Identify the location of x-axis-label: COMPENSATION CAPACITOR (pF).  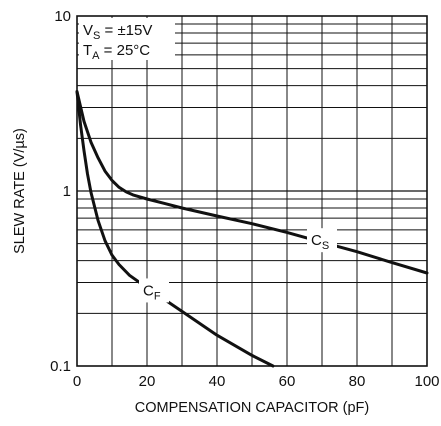
(252, 408).